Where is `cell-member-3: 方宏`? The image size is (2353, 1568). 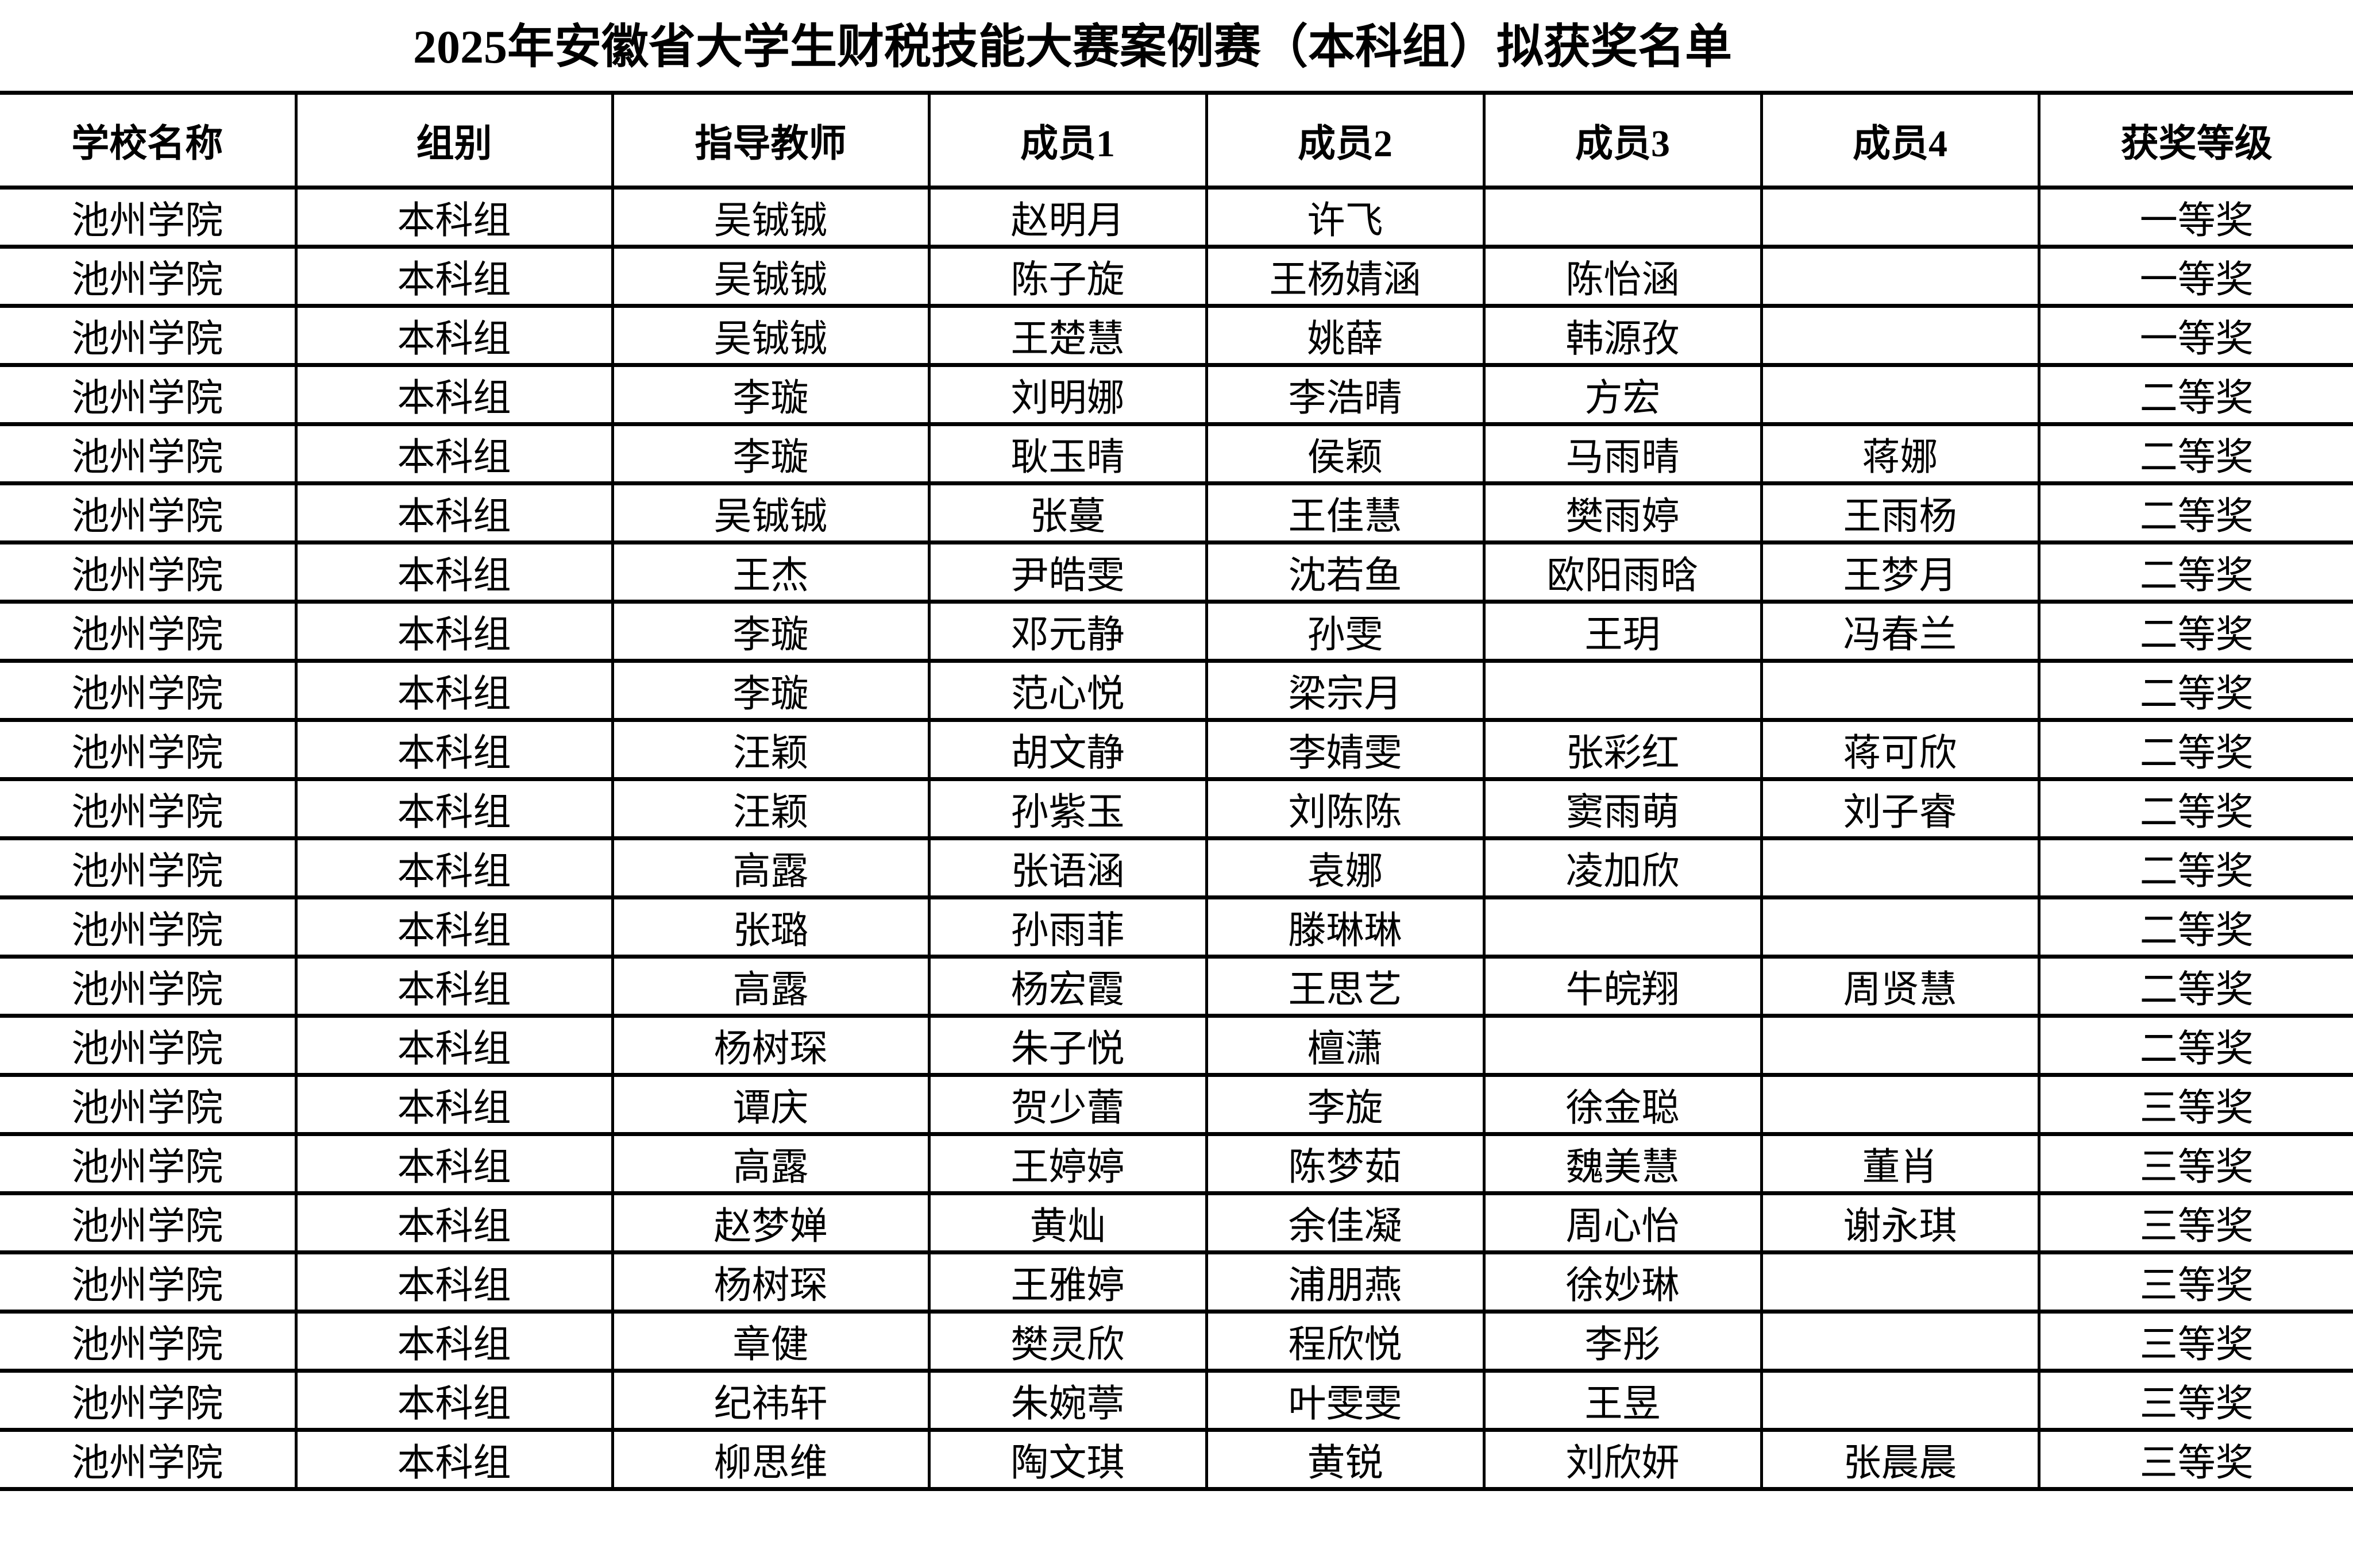
cell-member-3: 方宏 is located at coordinates (1622, 394).